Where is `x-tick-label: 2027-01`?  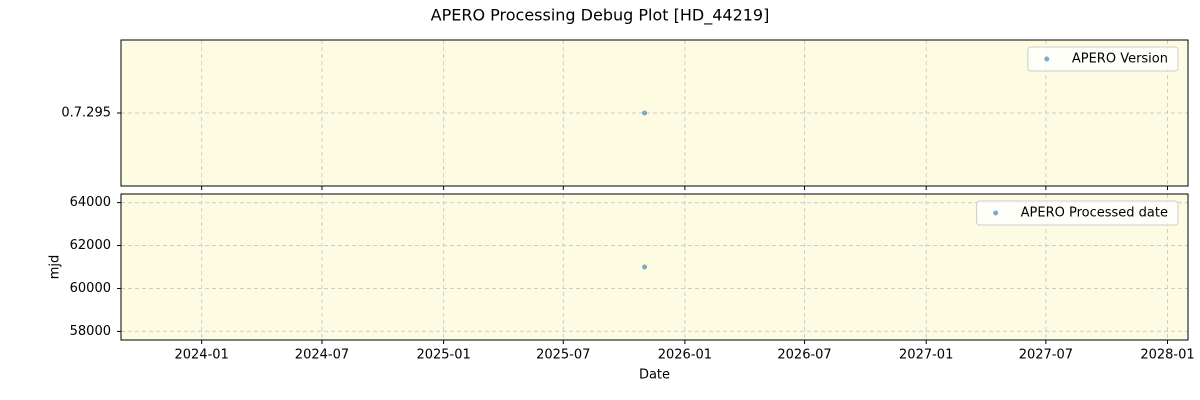
x-tick-label: 2027-01 is located at coordinates (926, 355).